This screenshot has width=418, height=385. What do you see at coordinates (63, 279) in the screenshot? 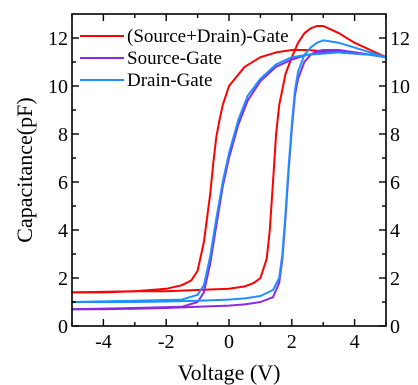
I see `y-tick-label-left: 2` at bounding box center [63, 279].